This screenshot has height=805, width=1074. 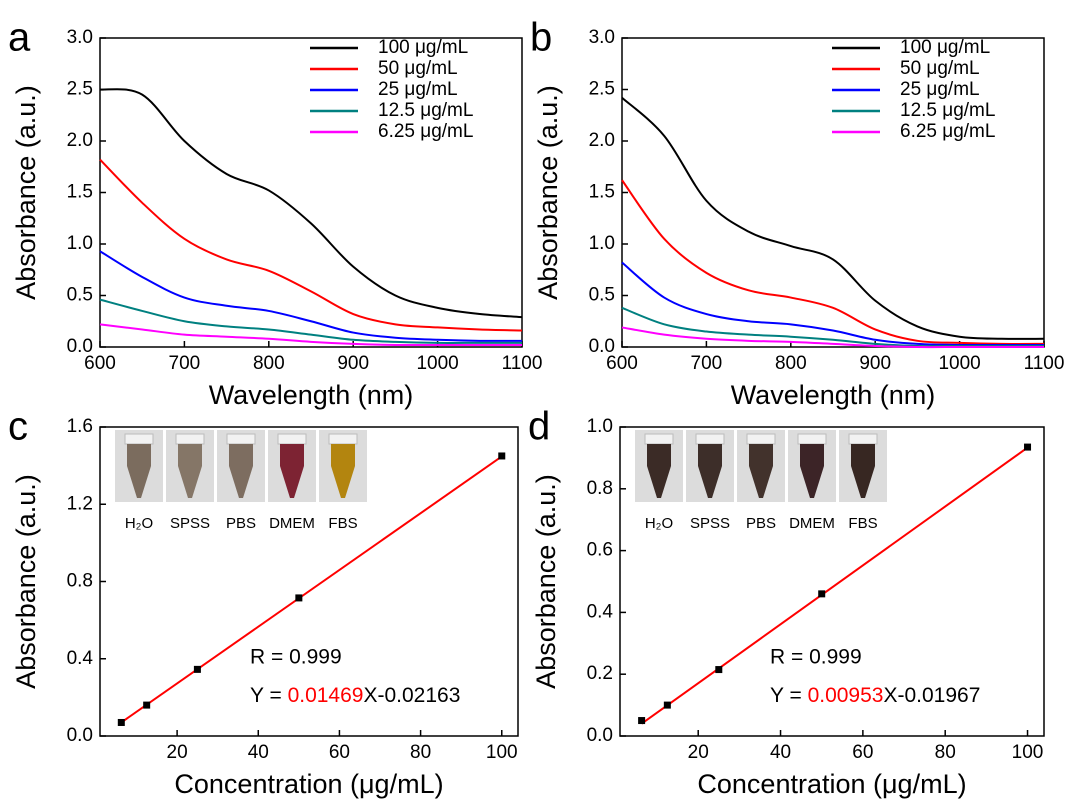 I want to click on panel-letter: d, so click(x=539, y=427).